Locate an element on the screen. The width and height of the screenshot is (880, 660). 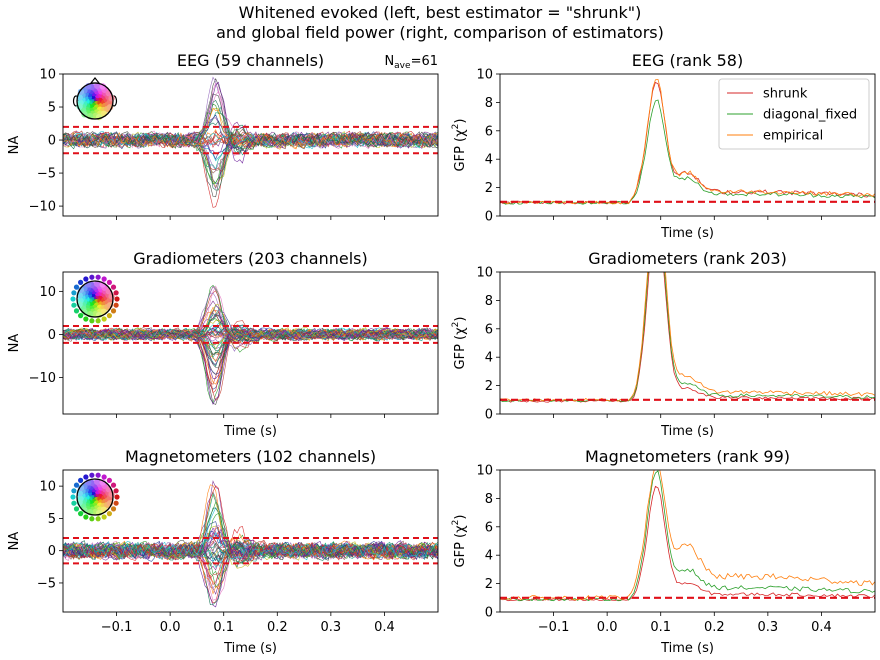
panel-title: EEG (rank 58) is located at coordinates (687, 60).